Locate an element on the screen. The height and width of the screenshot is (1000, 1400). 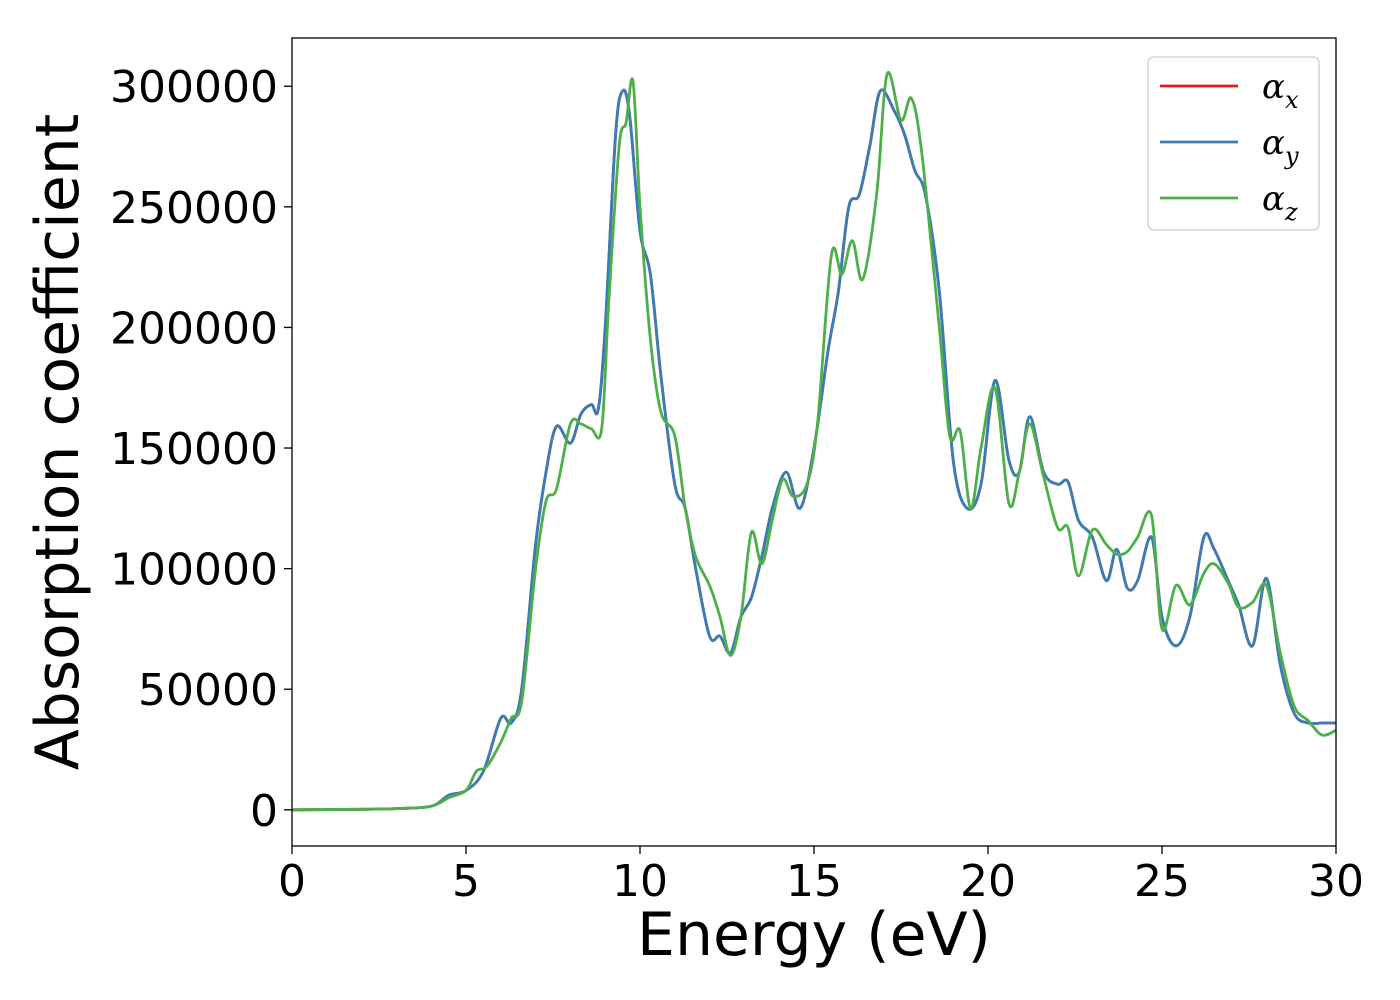
y-tick-label: 150000 is located at coordinates (194, 449).